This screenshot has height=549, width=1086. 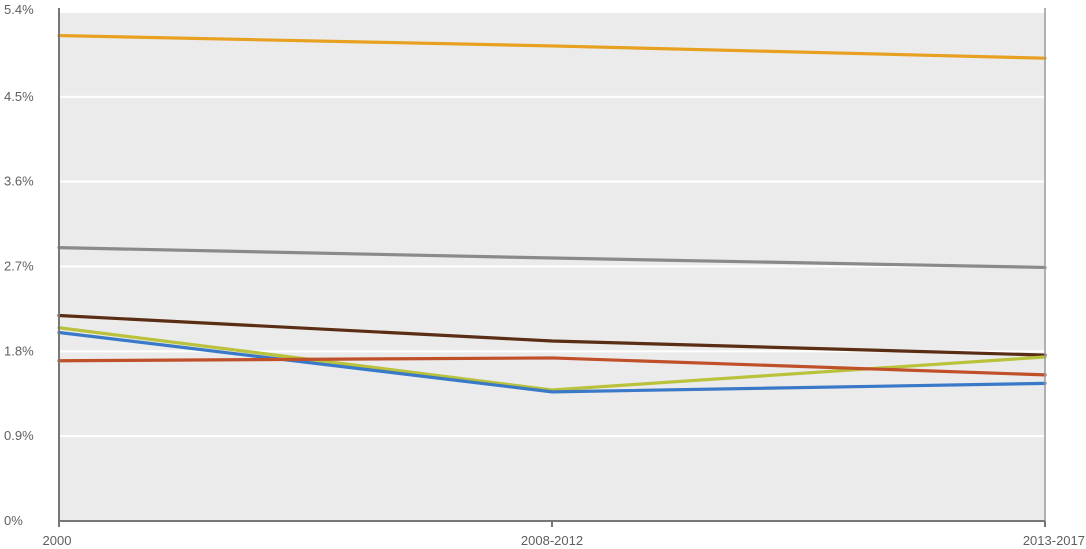 I want to click on y-tick-labels: 0% 0.9% 1.8% 2.7% 3.6% 4.5% 5.4%, so click(x=19, y=265).